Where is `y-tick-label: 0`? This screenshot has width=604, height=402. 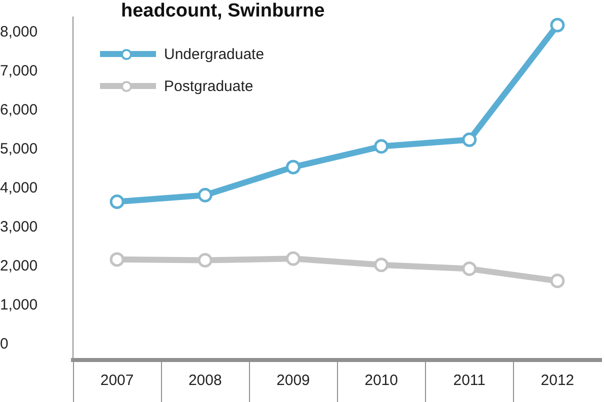 y-tick-label: 0 is located at coordinates (4, 344).